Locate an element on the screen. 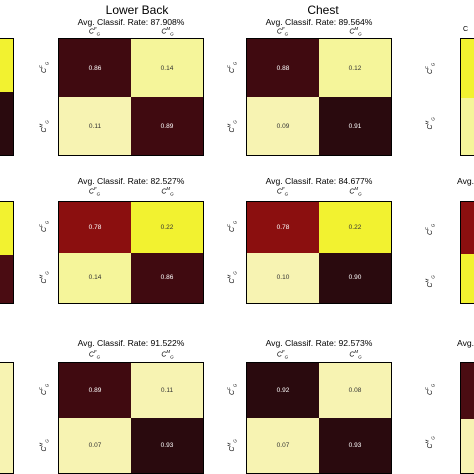 This screenshot has width=474, height=474. partial-row-label-right-3: CFG is located at coordinates (430, 389).